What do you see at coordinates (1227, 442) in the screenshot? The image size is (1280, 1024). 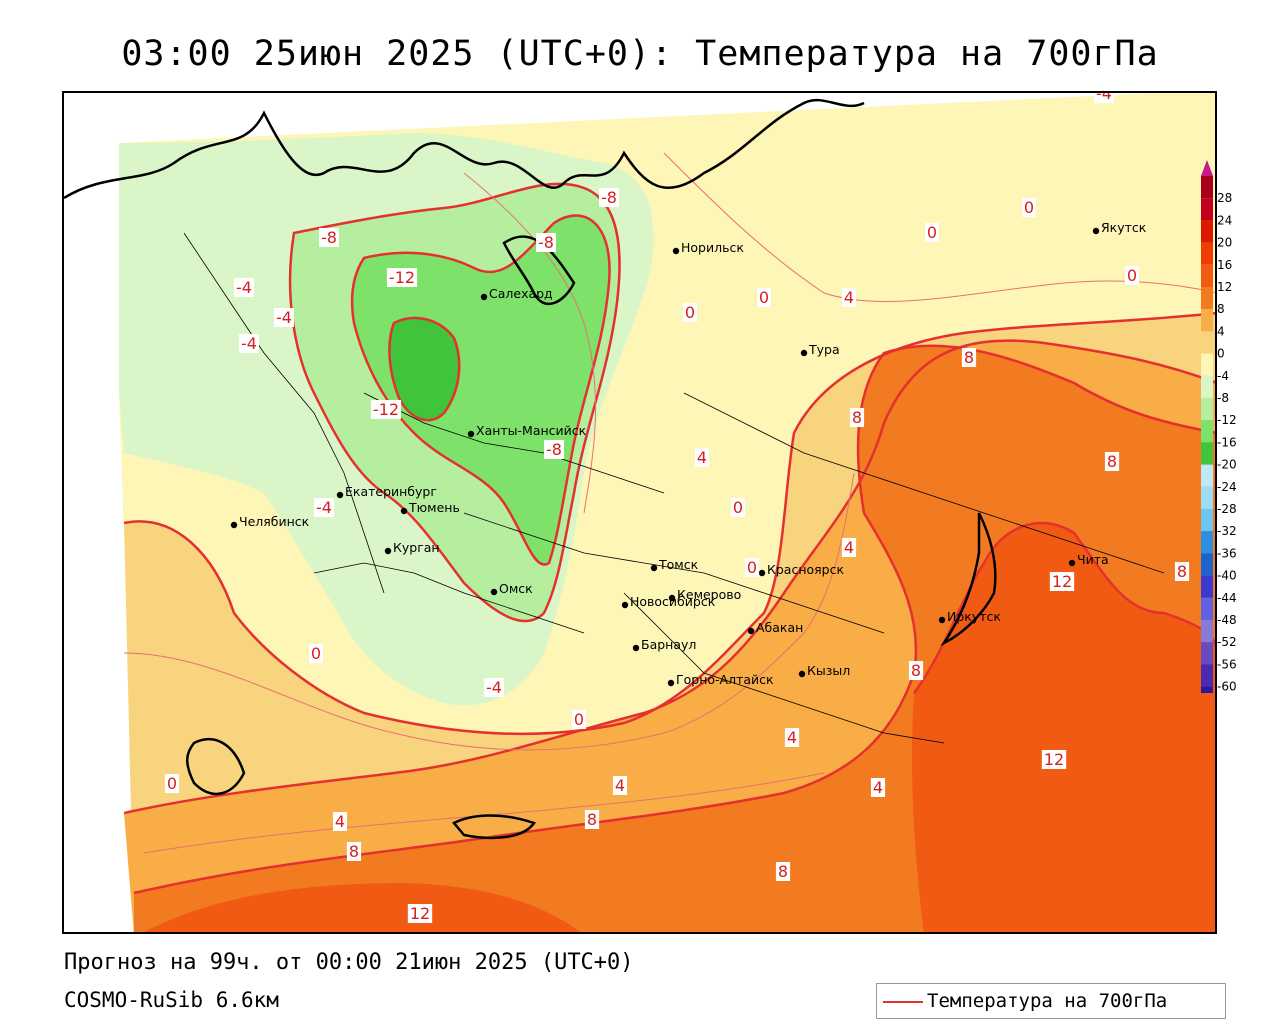 I see `colorbar-tick-label: -16` at bounding box center [1227, 442].